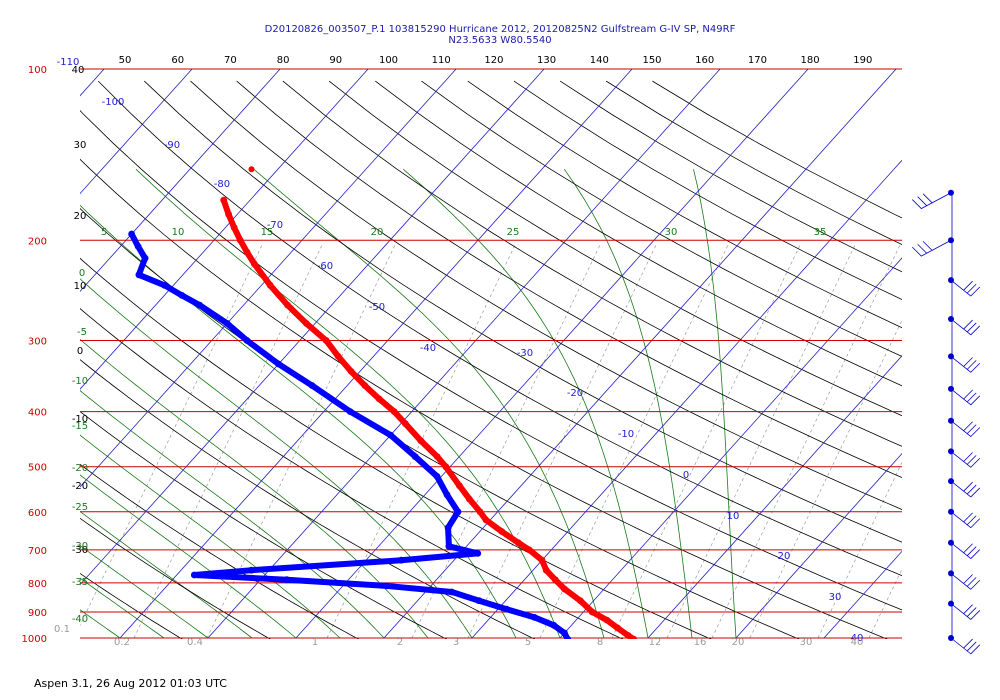  What do you see at coordinates (857, 642) in the screenshot?
I see `mixing-ratio-label: 40` at bounding box center [857, 642].